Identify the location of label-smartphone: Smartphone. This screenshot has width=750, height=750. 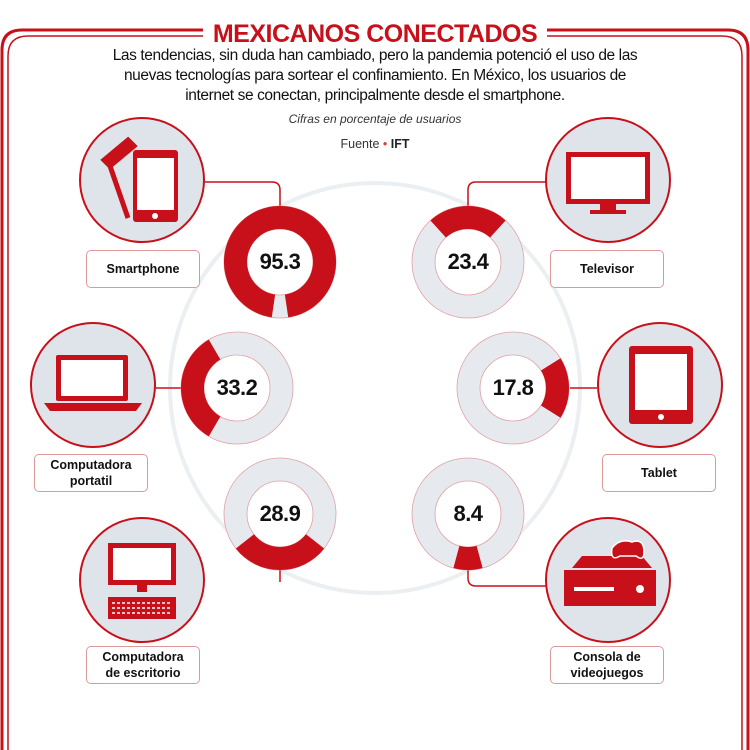
(143, 269).